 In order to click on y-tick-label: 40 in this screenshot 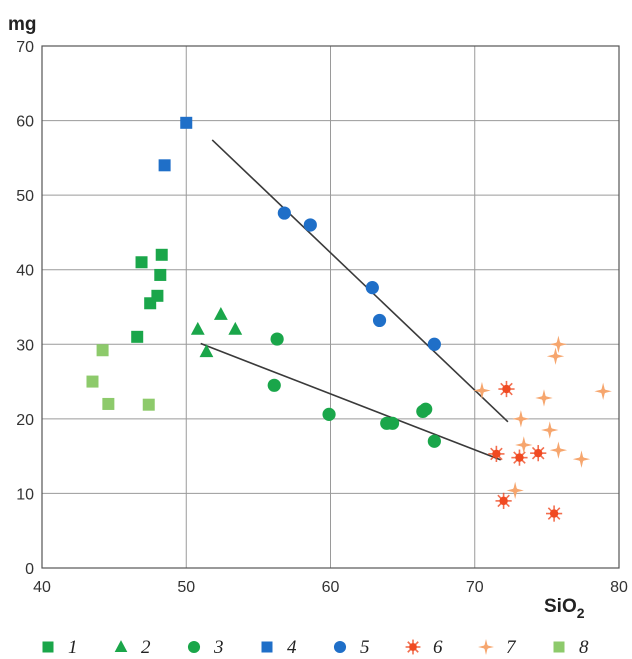, I will do `click(25, 271)`.